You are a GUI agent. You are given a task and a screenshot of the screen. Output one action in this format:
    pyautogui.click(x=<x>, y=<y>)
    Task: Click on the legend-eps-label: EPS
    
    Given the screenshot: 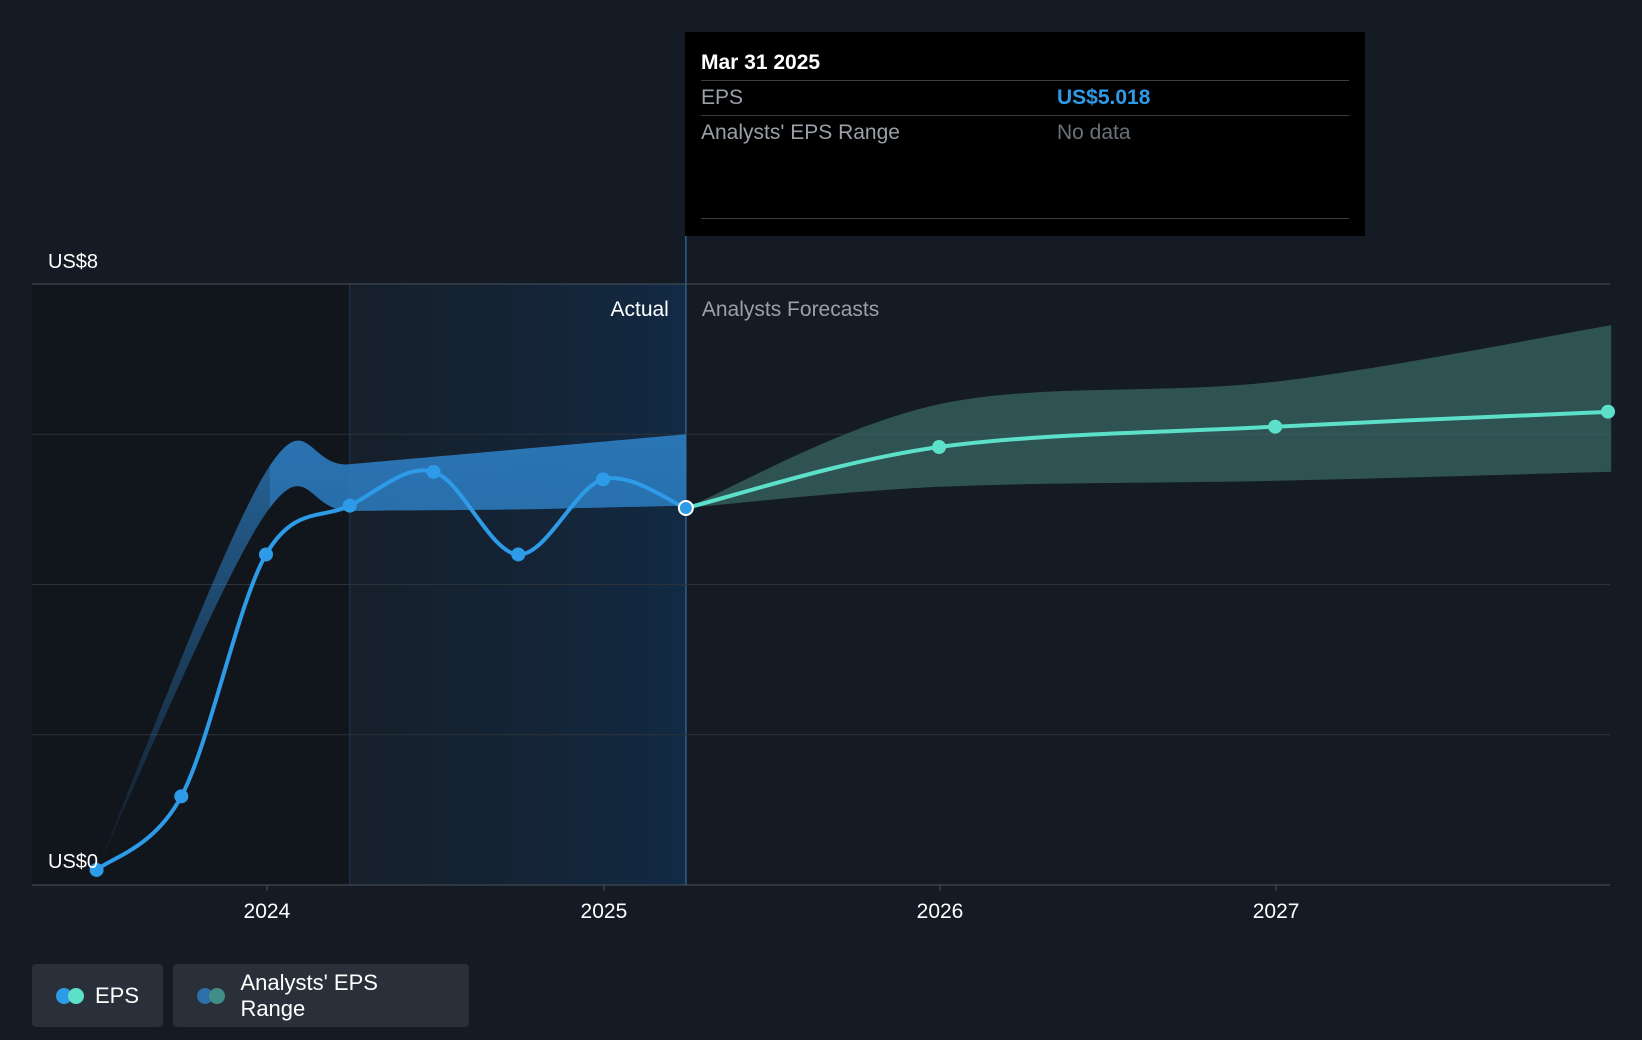 What is the action you would take?
    pyautogui.click(x=116, y=995)
    